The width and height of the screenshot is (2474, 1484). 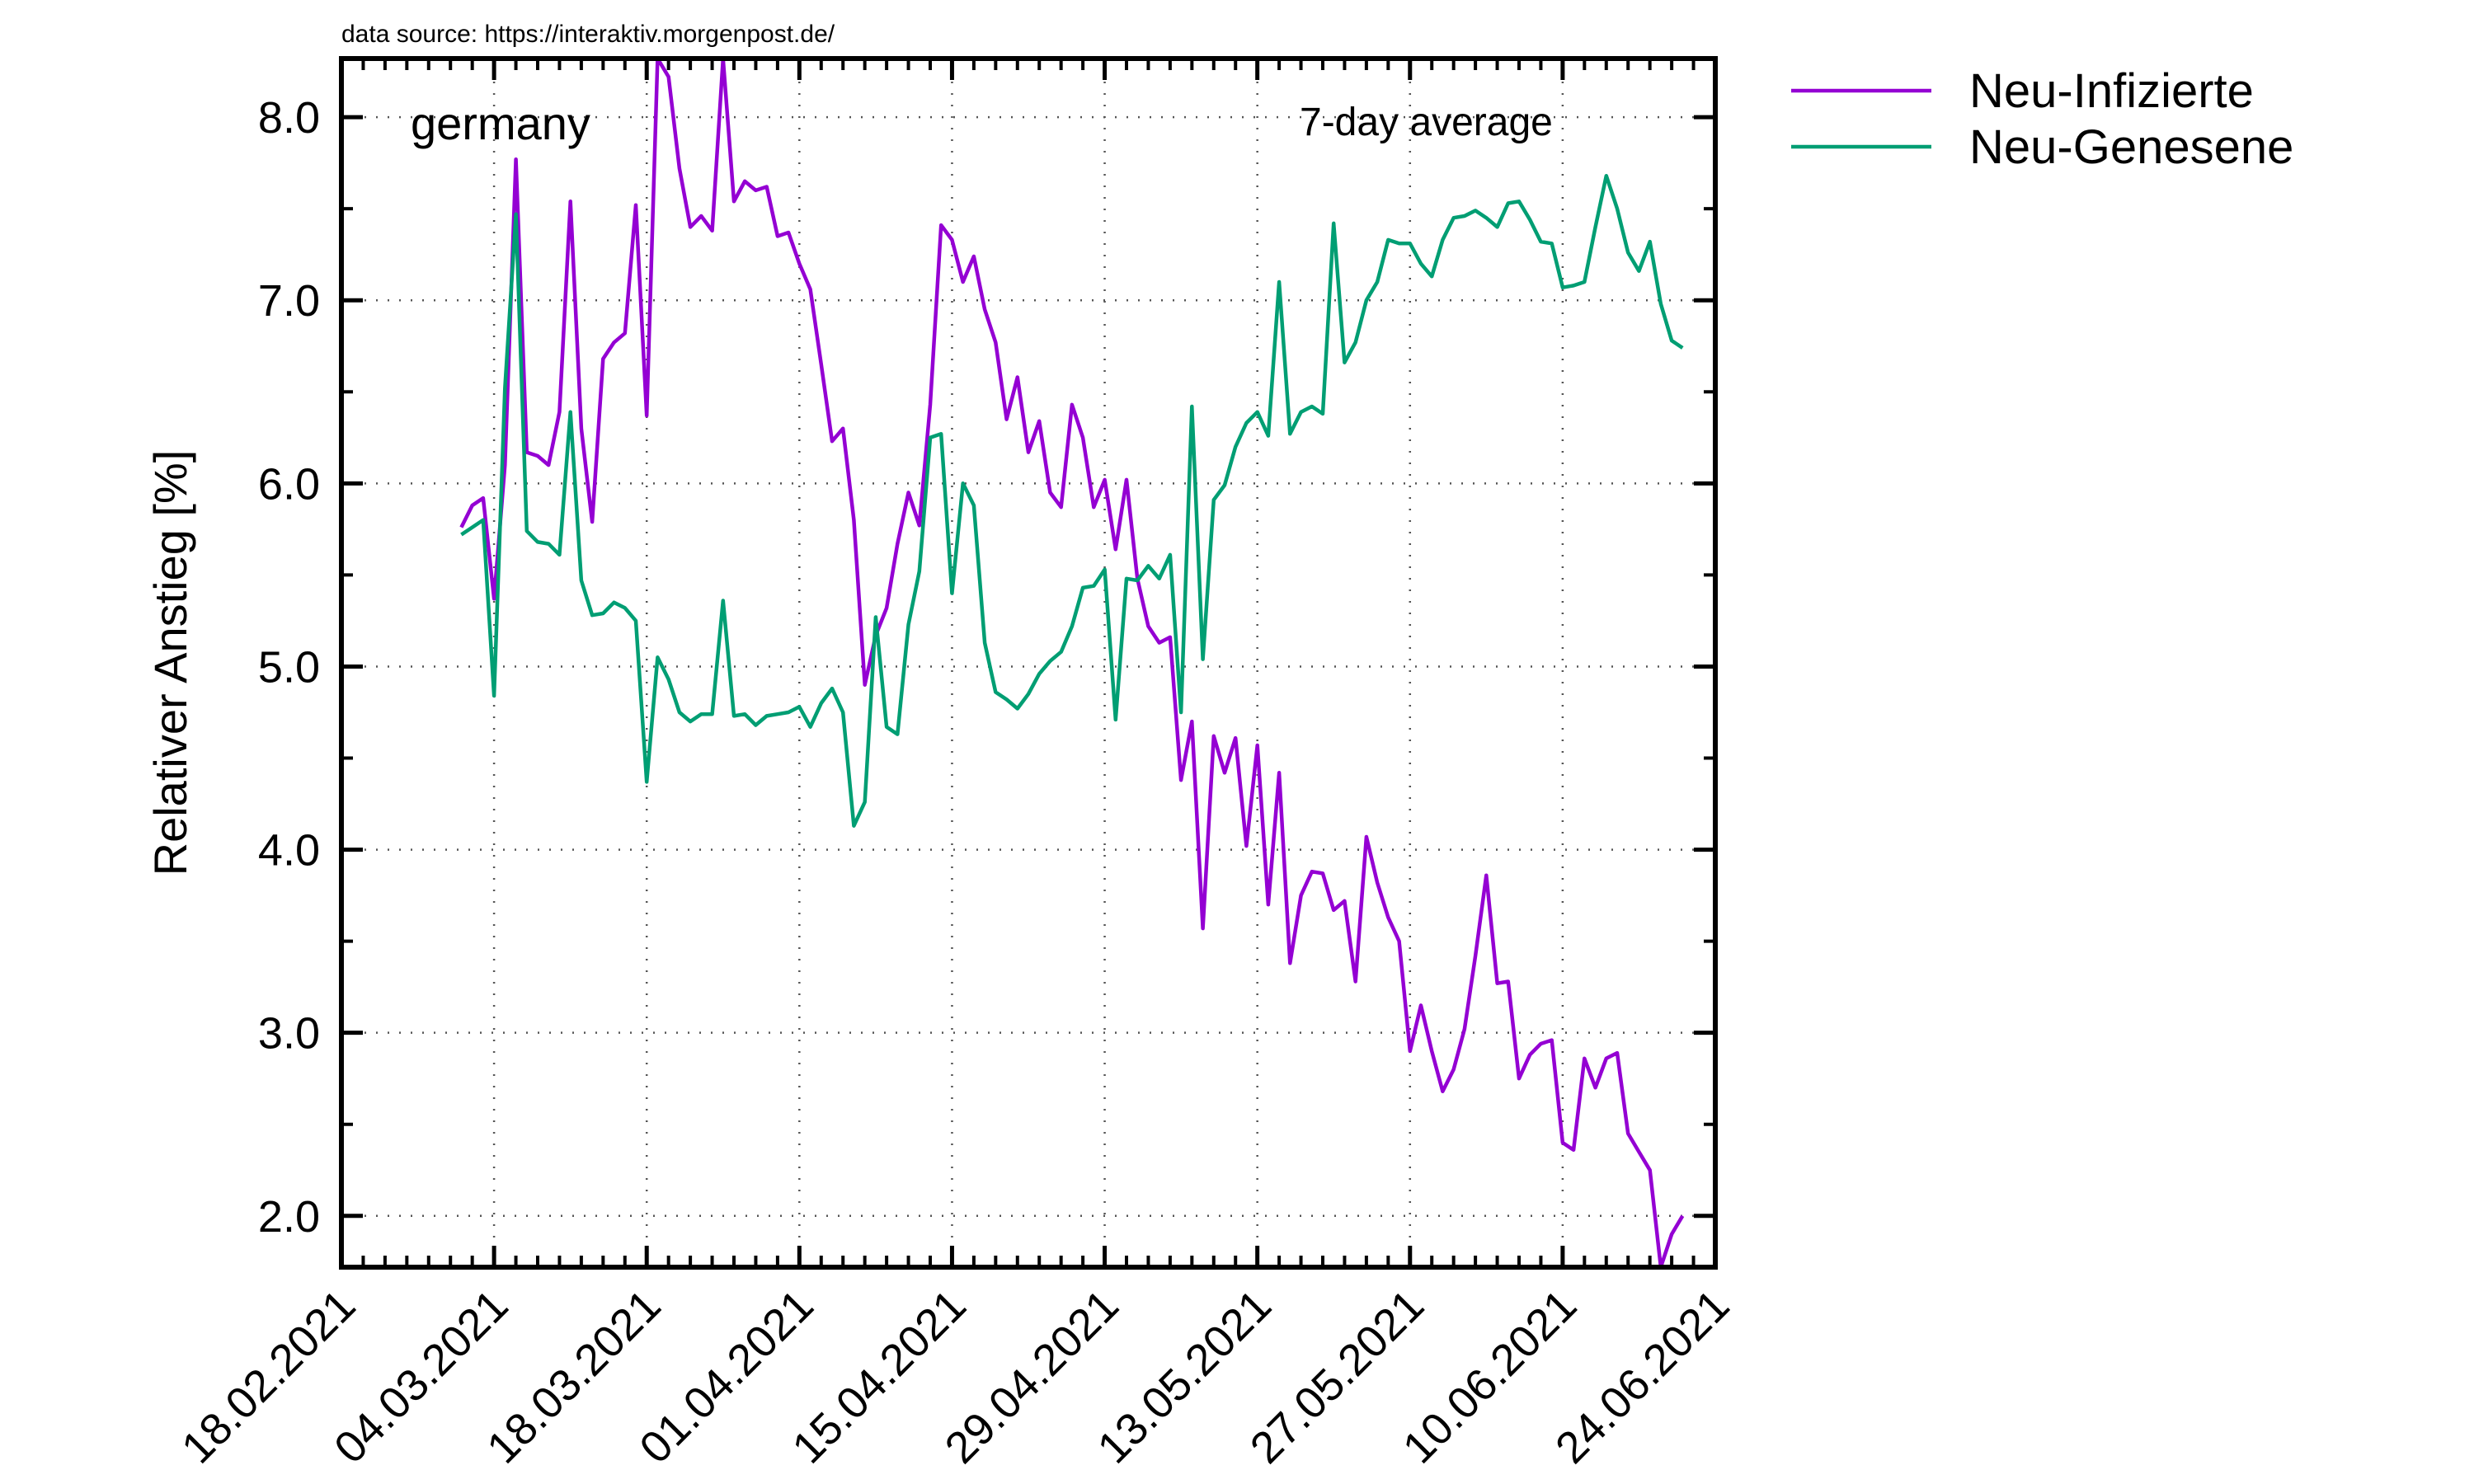 I want to click on y-tick-label: 2.0, so click(x=289, y=1217).